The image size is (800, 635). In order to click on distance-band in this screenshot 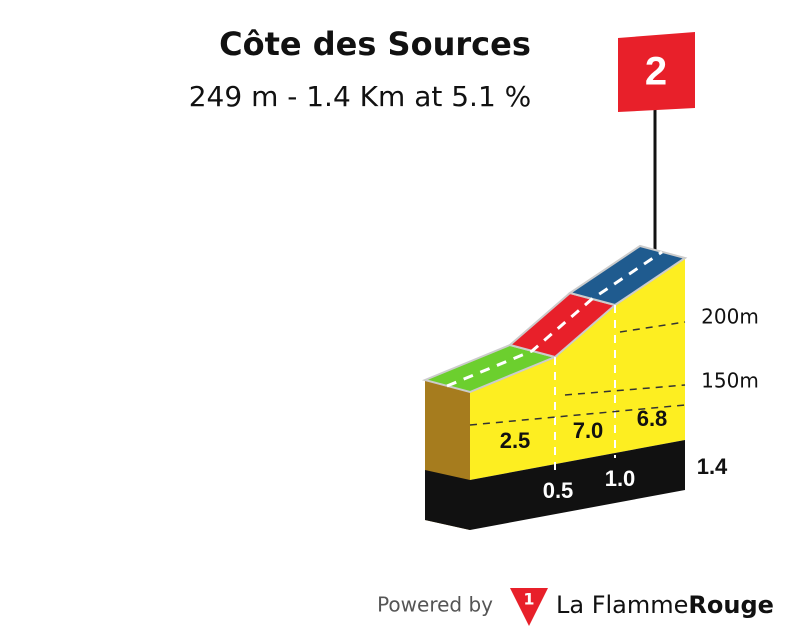, I will do `click(555, 485)`.